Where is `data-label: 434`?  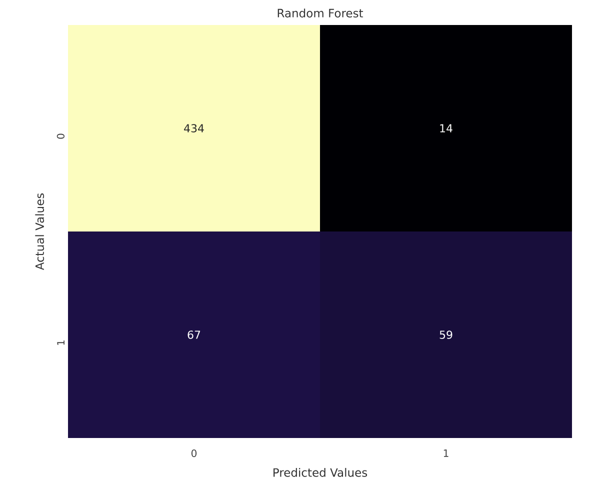 data-label: 434 is located at coordinates (194, 128).